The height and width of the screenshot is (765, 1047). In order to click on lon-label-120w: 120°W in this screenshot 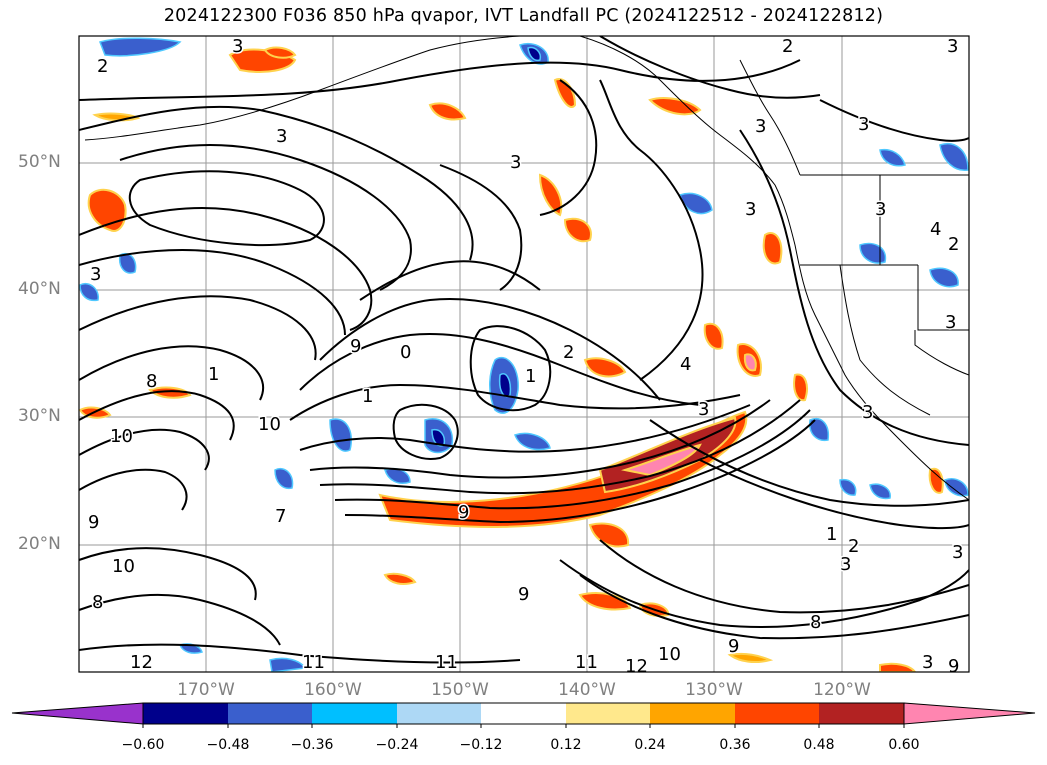, I will do `click(842, 690)`.